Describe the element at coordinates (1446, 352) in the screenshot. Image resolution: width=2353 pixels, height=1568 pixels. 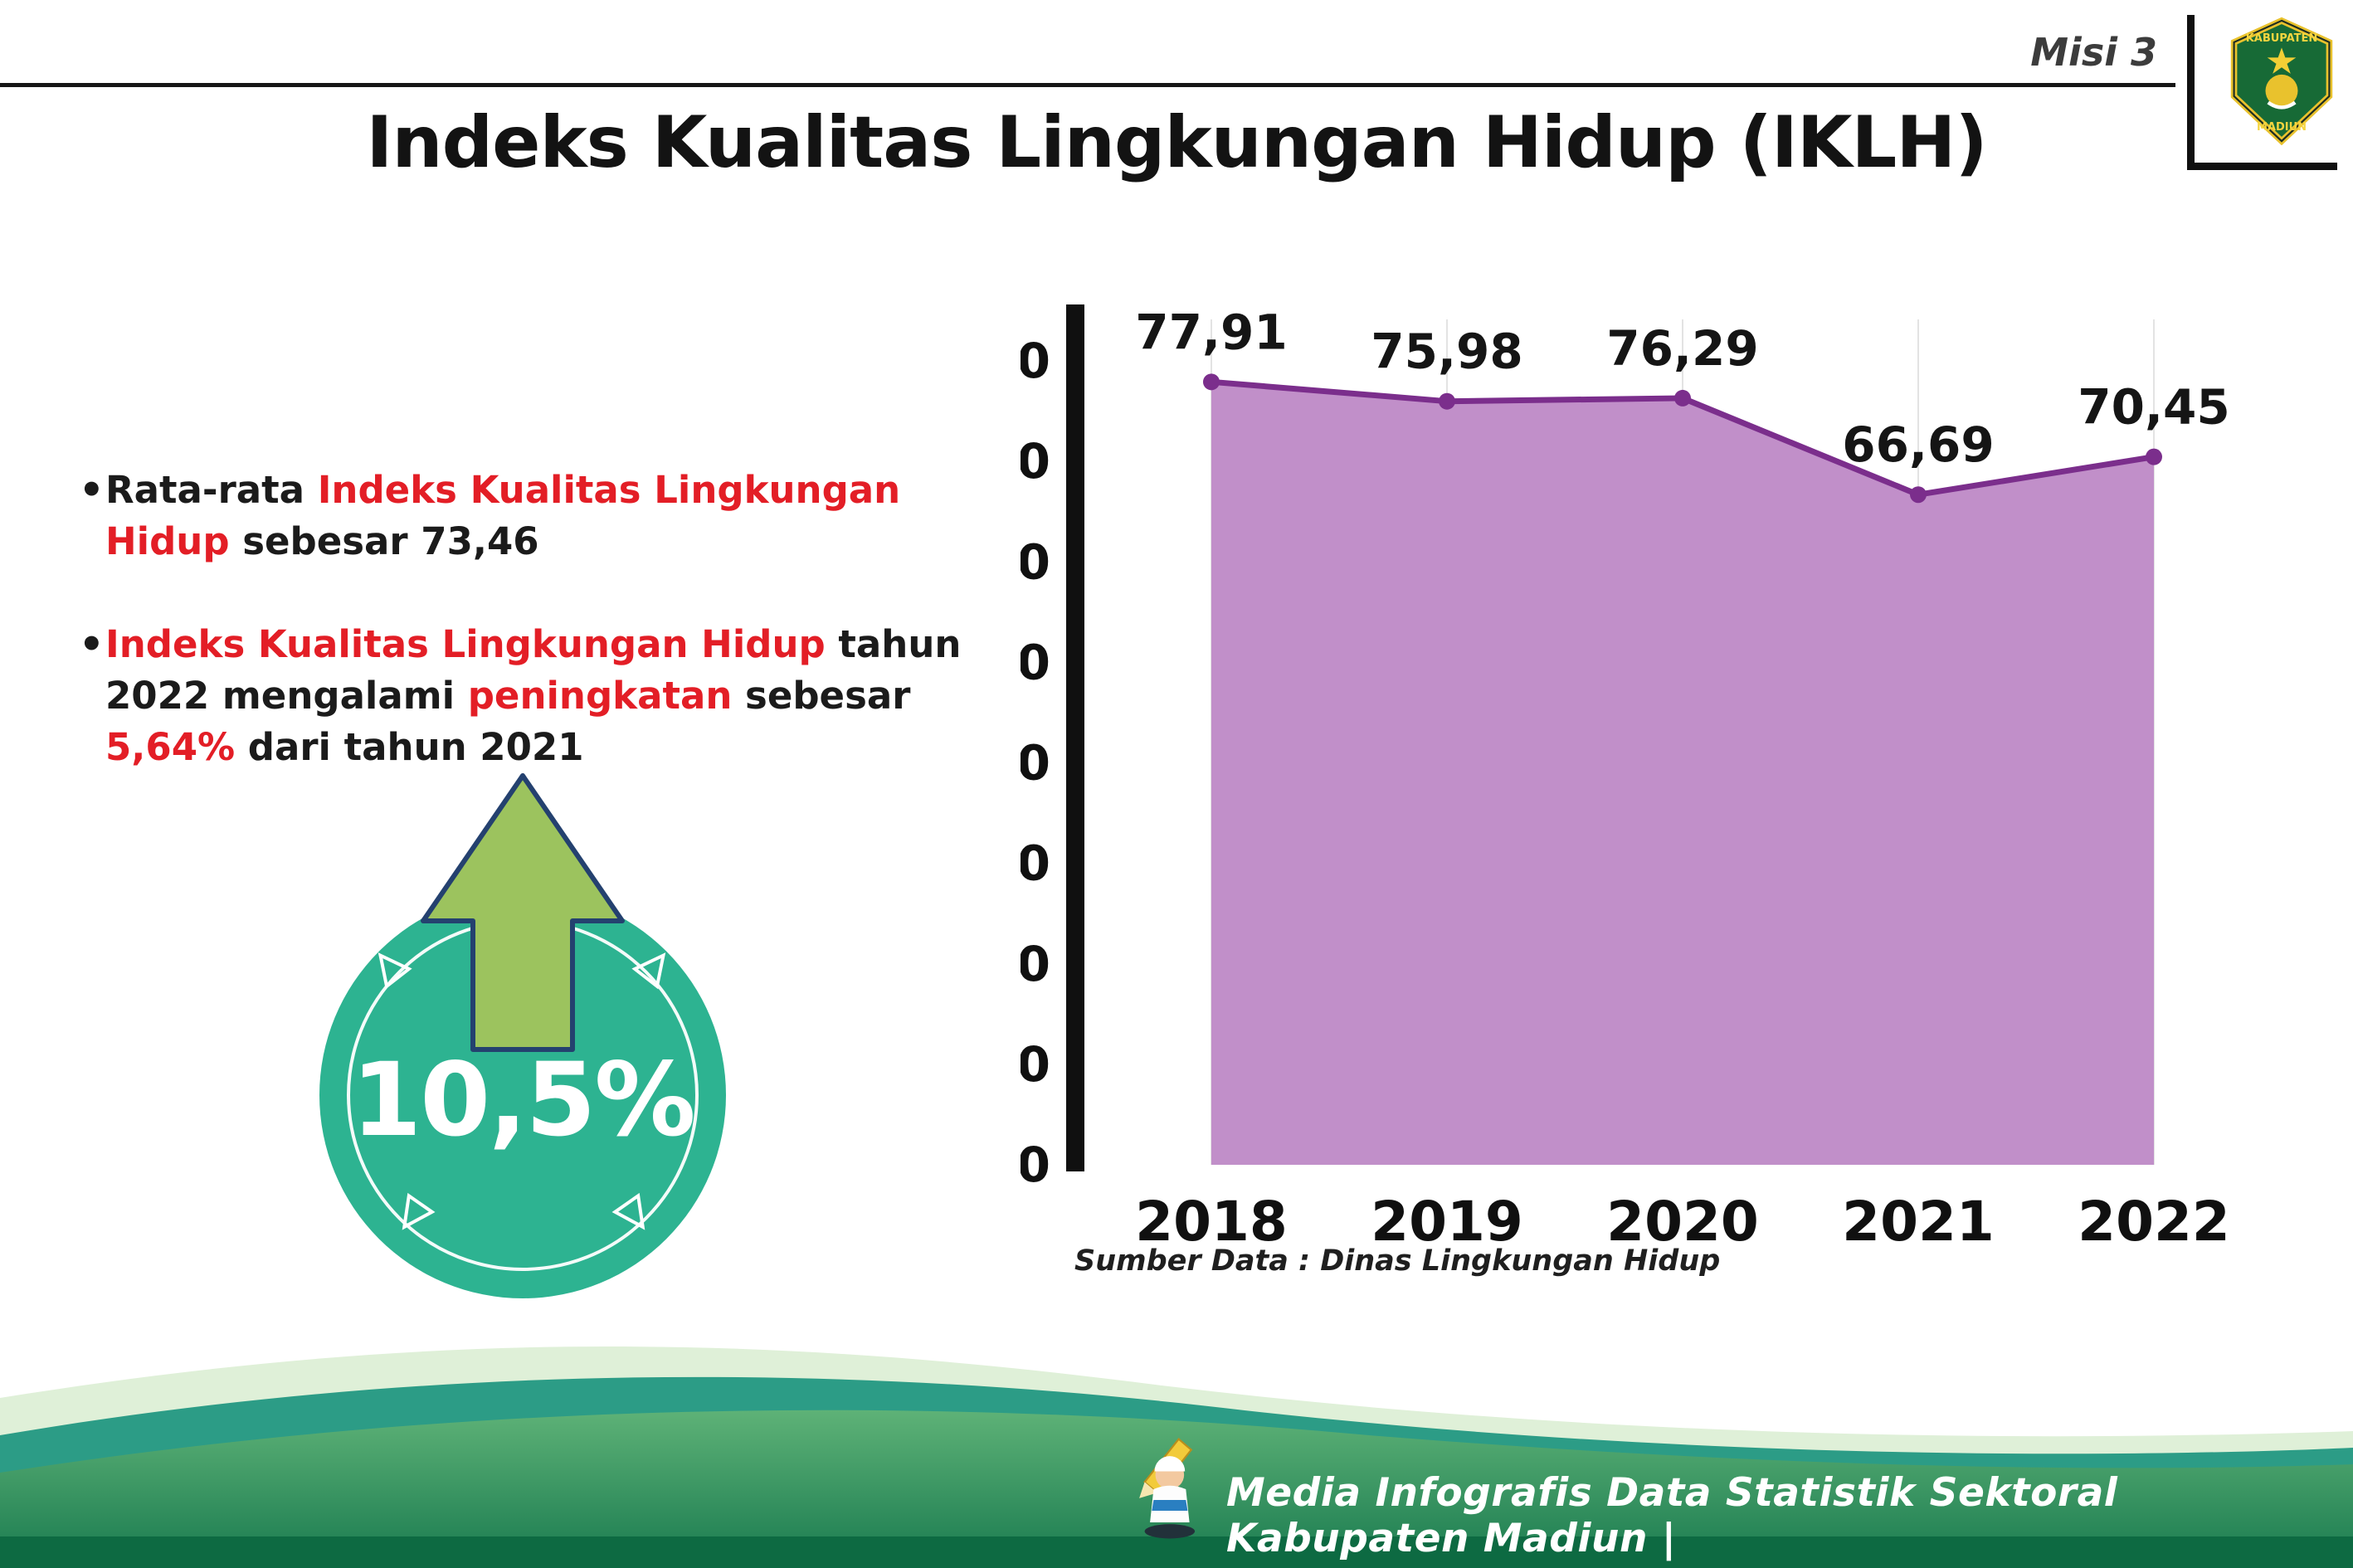
I see `value-label: 75,98` at that location.